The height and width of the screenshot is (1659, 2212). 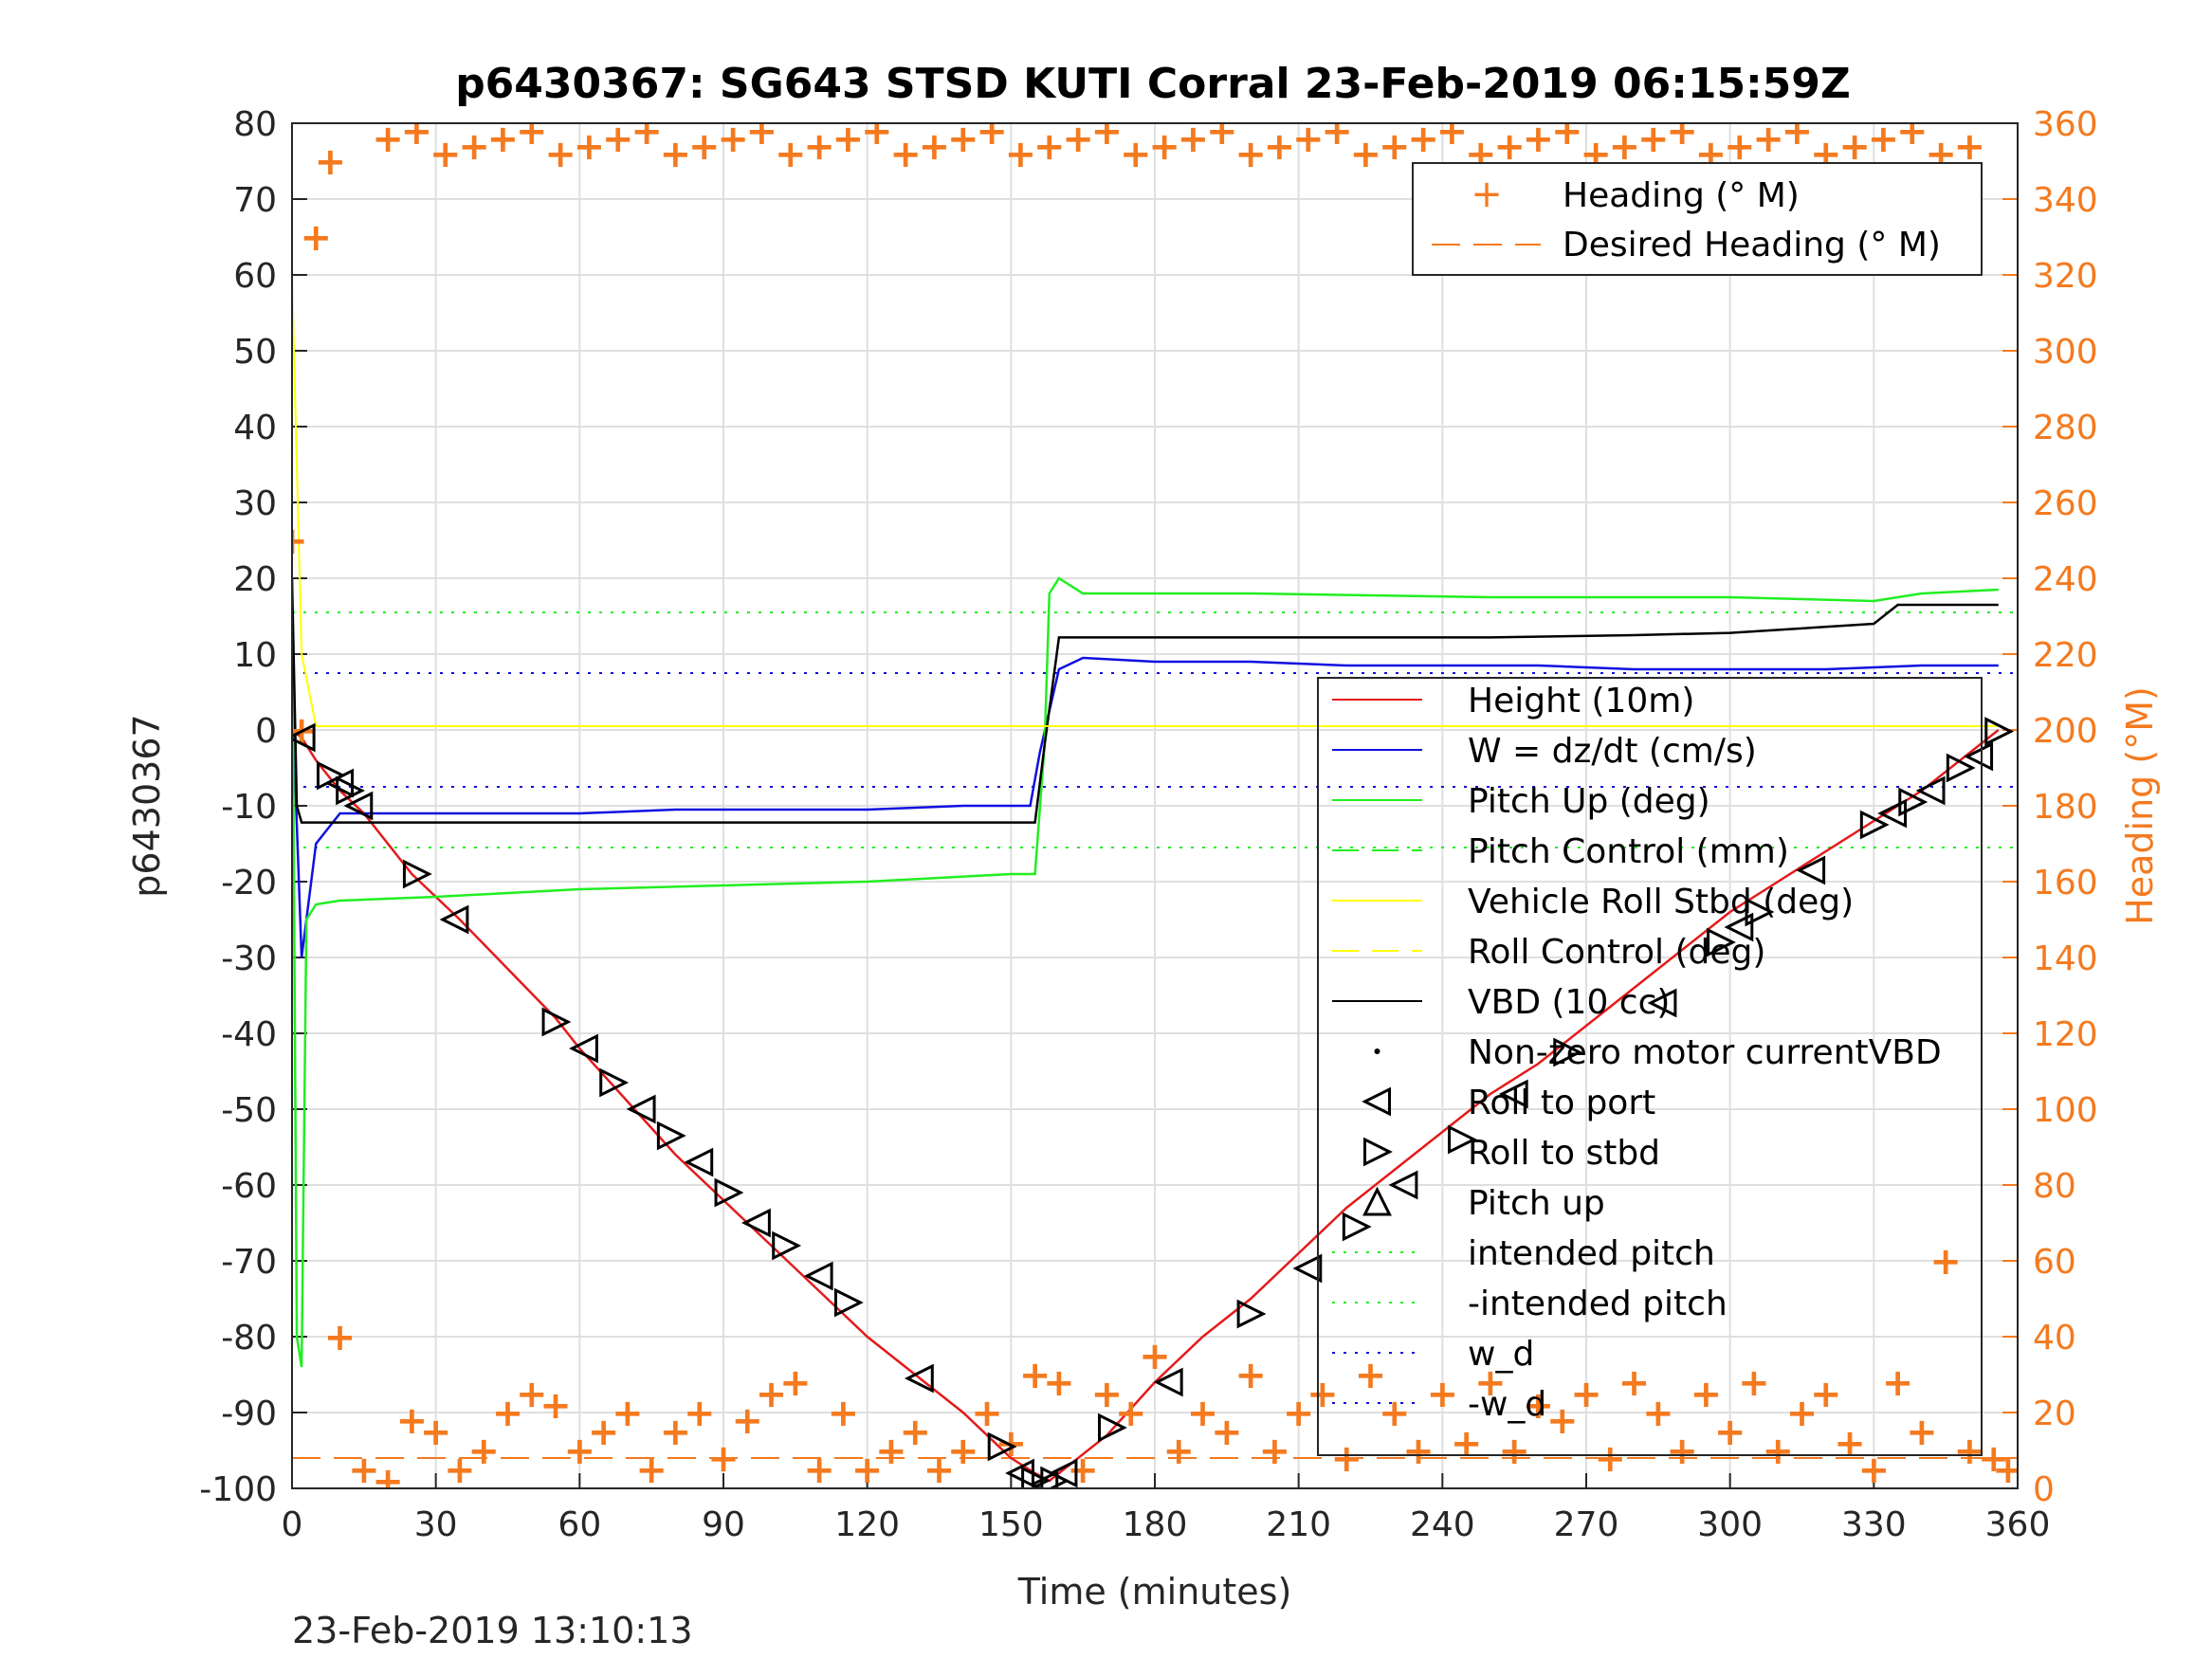 I want to click on heading-top-point-194: +, so click(x=1222, y=132).